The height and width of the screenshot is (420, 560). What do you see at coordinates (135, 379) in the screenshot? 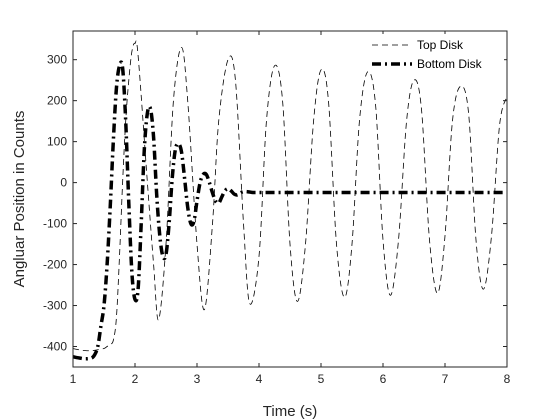
I see `x-tick-label: 2` at bounding box center [135, 379].